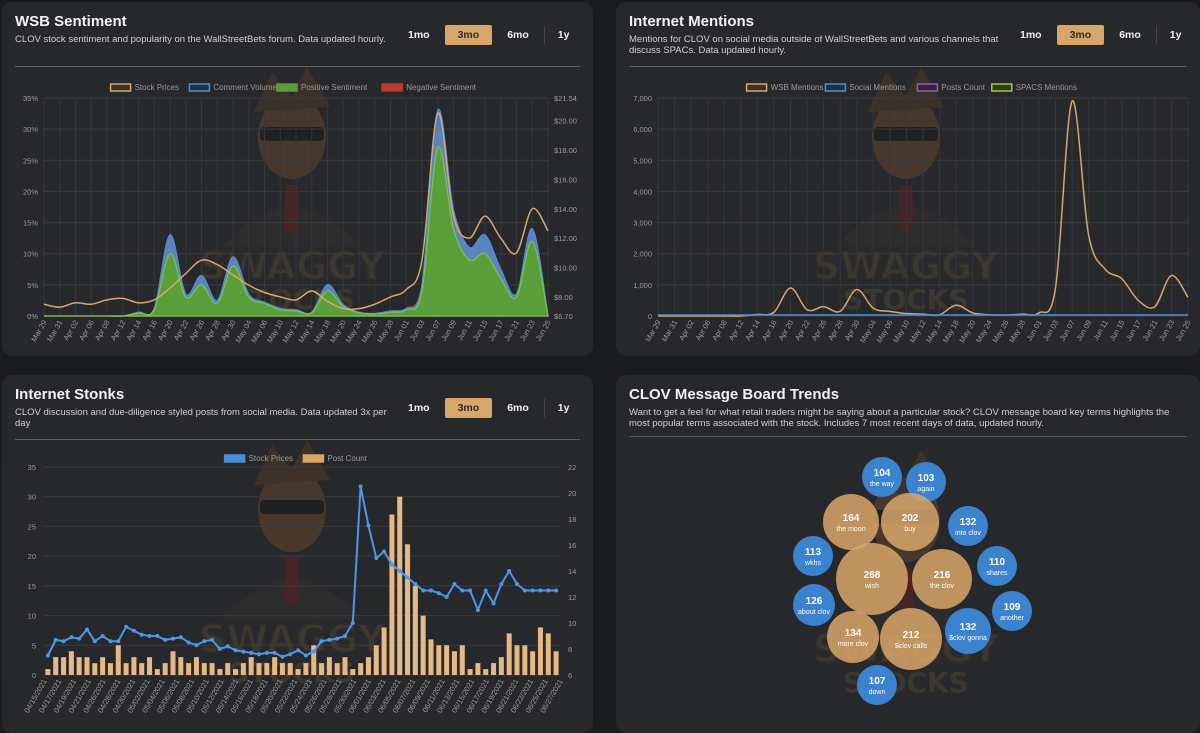  Describe the element at coordinates (997, 562) in the screenshot. I see `bubble-count: 110` at that location.